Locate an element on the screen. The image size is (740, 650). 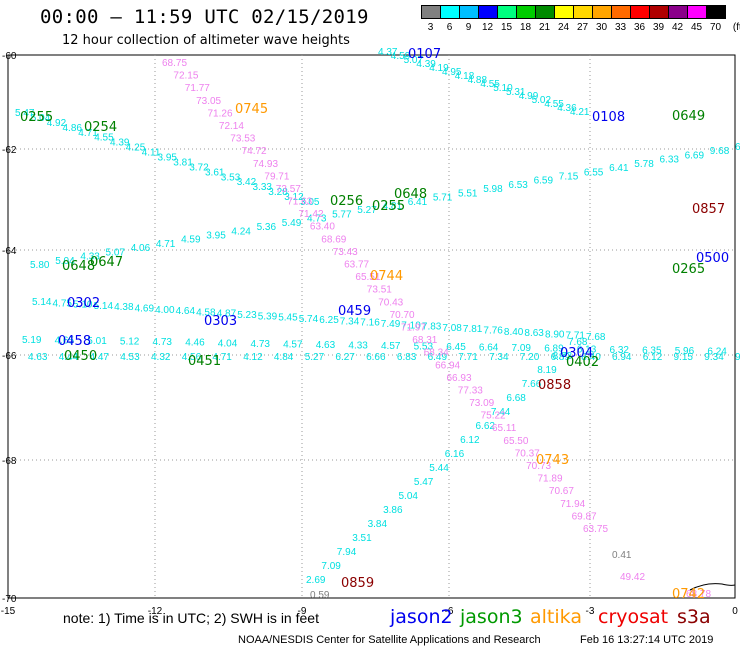
track-altika-track-2: 49.42 68.78 is located at coordinates (665, 586).